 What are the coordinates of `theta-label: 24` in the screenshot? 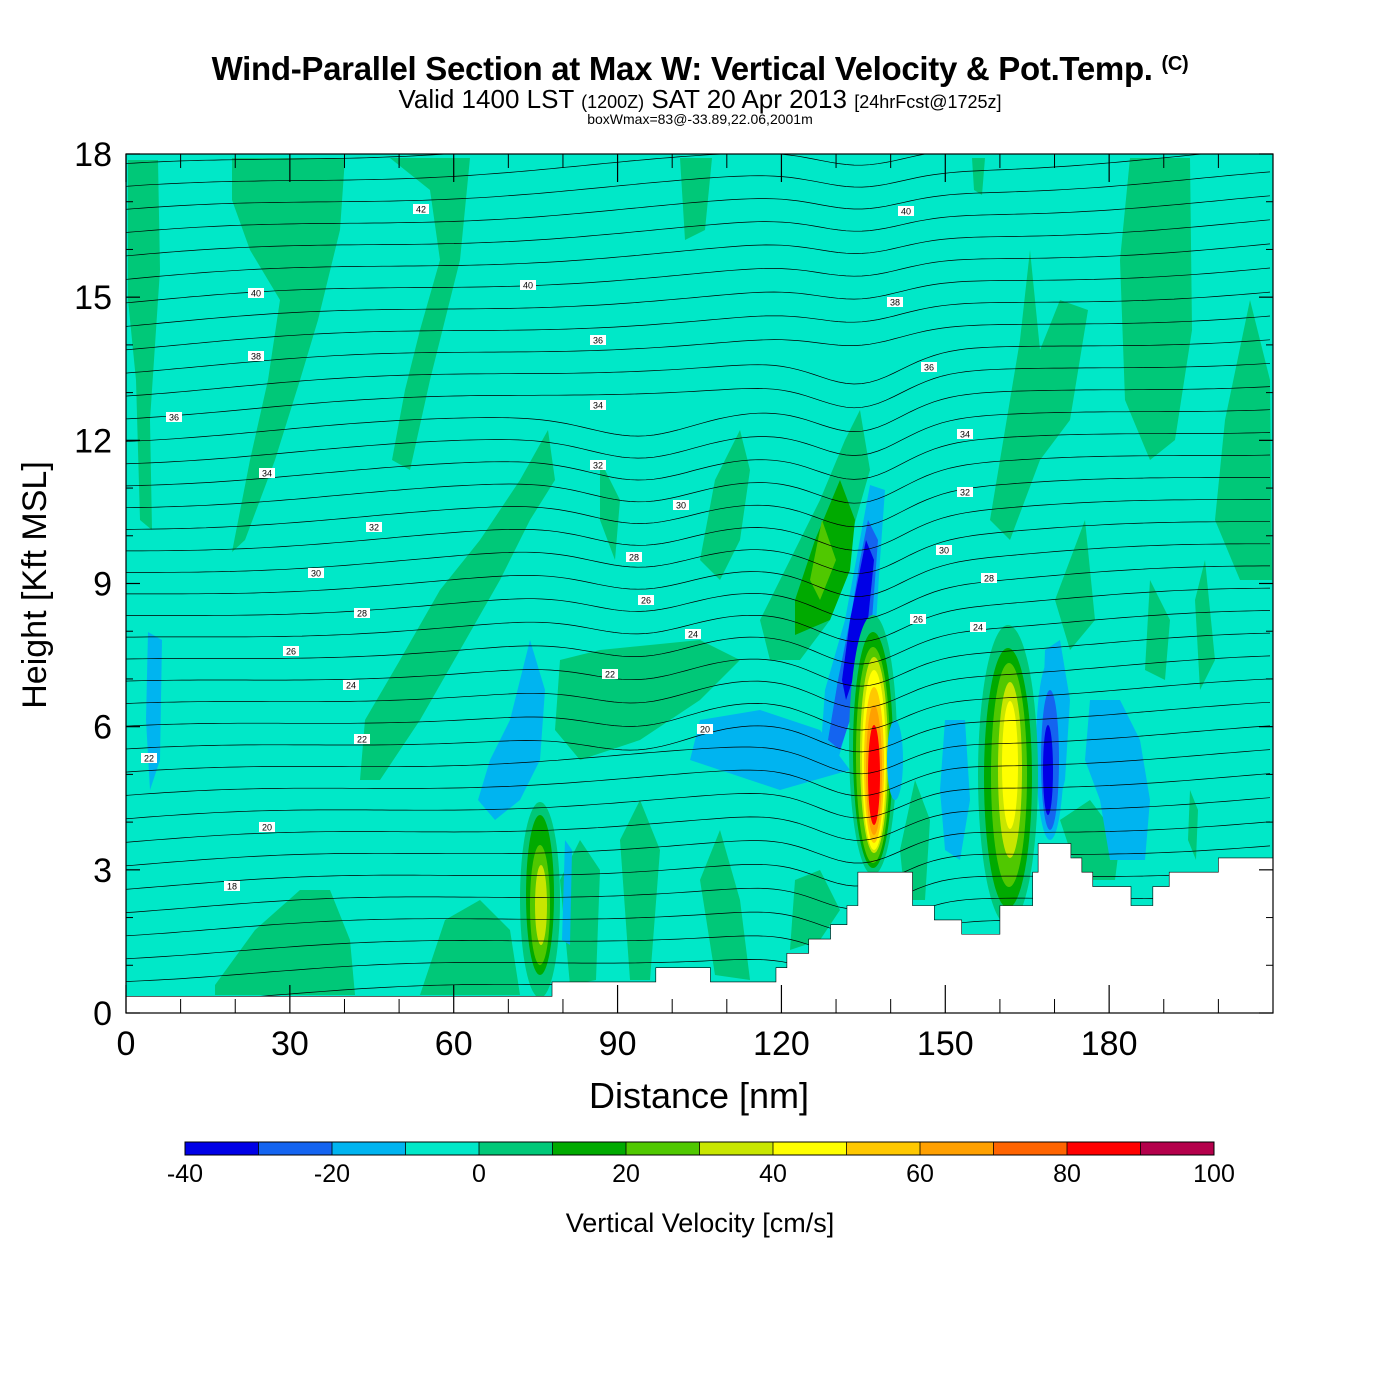 It's located at (693, 634).